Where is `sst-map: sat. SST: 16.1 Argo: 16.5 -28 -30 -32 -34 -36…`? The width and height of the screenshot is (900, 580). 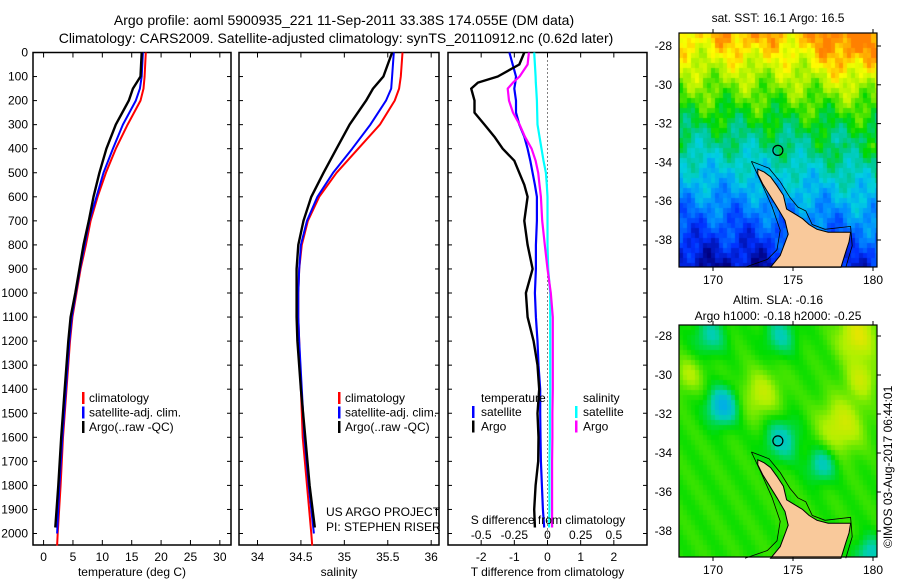
sst-map: sat. SST: 16.1 Argo: 16.5 -28 -30 -32 -34 -36… is located at coordinates (769, 149).